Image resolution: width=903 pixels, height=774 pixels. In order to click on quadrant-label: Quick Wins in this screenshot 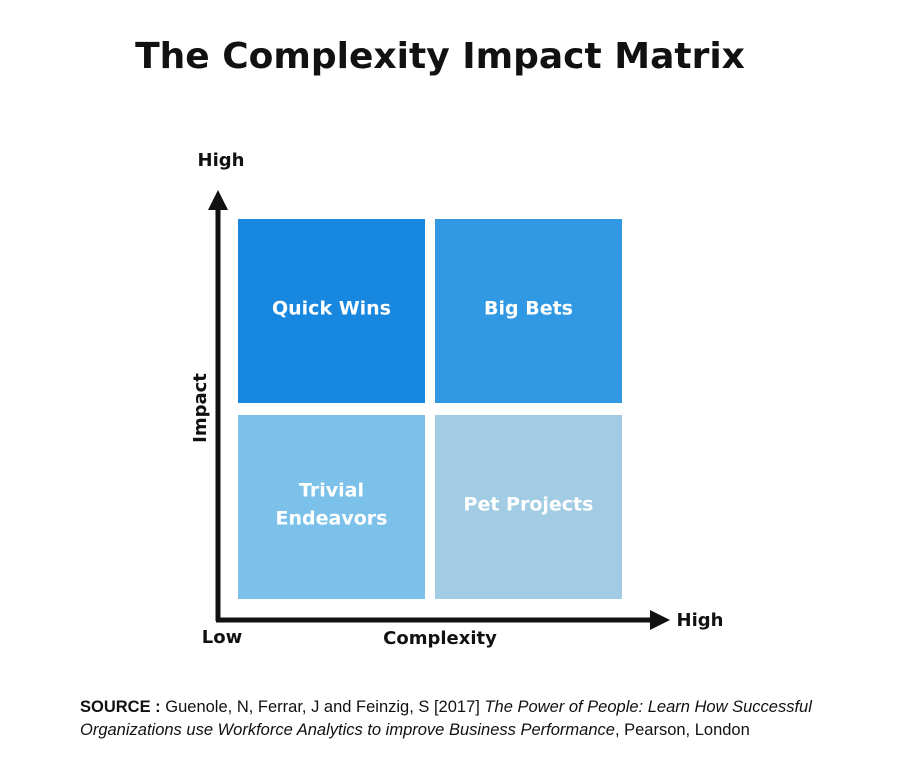, I will do `click(331, 309)`.